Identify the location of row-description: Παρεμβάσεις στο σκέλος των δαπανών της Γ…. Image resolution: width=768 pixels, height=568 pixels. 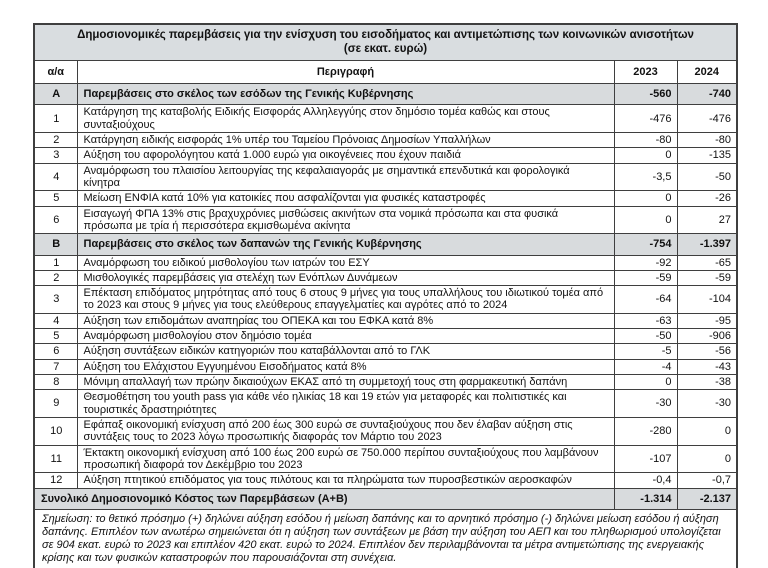
(345, 244).